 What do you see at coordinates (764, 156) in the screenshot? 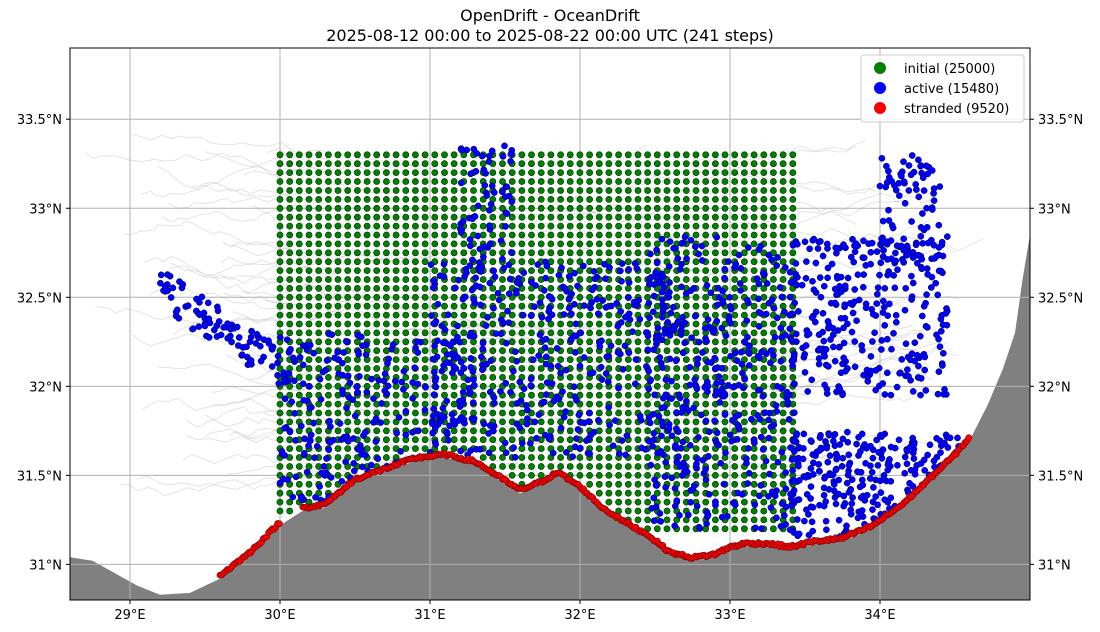
I see `trajectory-line` at bounding box center [764, 156].